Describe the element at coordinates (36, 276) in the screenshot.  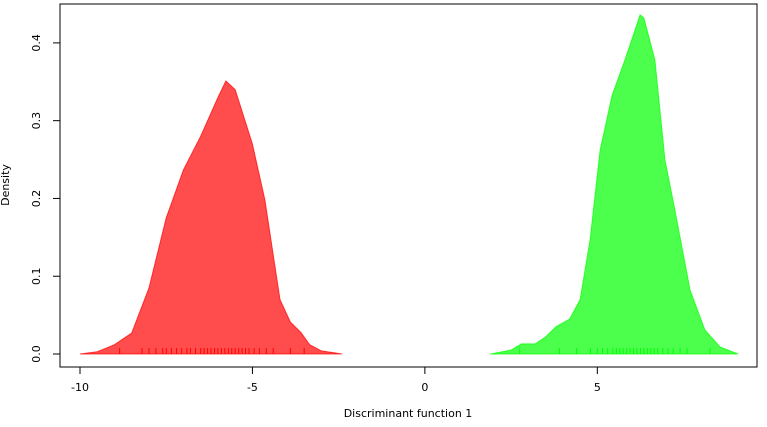
I see `y-tick-label: 0.1` at that location.